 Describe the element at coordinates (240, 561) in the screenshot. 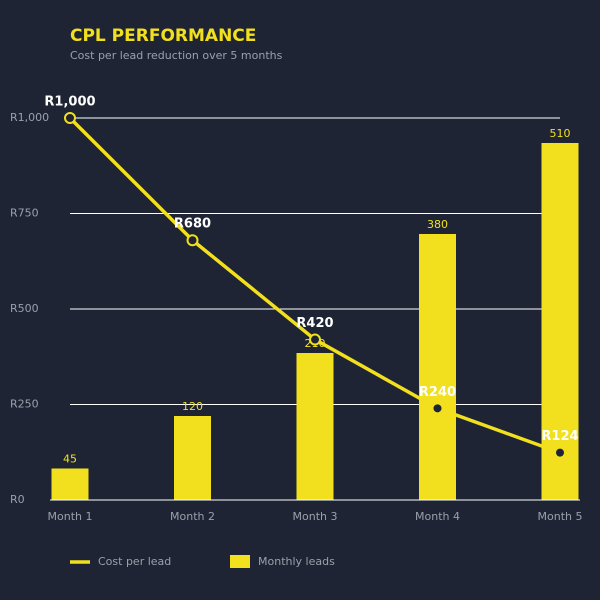

I see `legend-swatch` at that location.